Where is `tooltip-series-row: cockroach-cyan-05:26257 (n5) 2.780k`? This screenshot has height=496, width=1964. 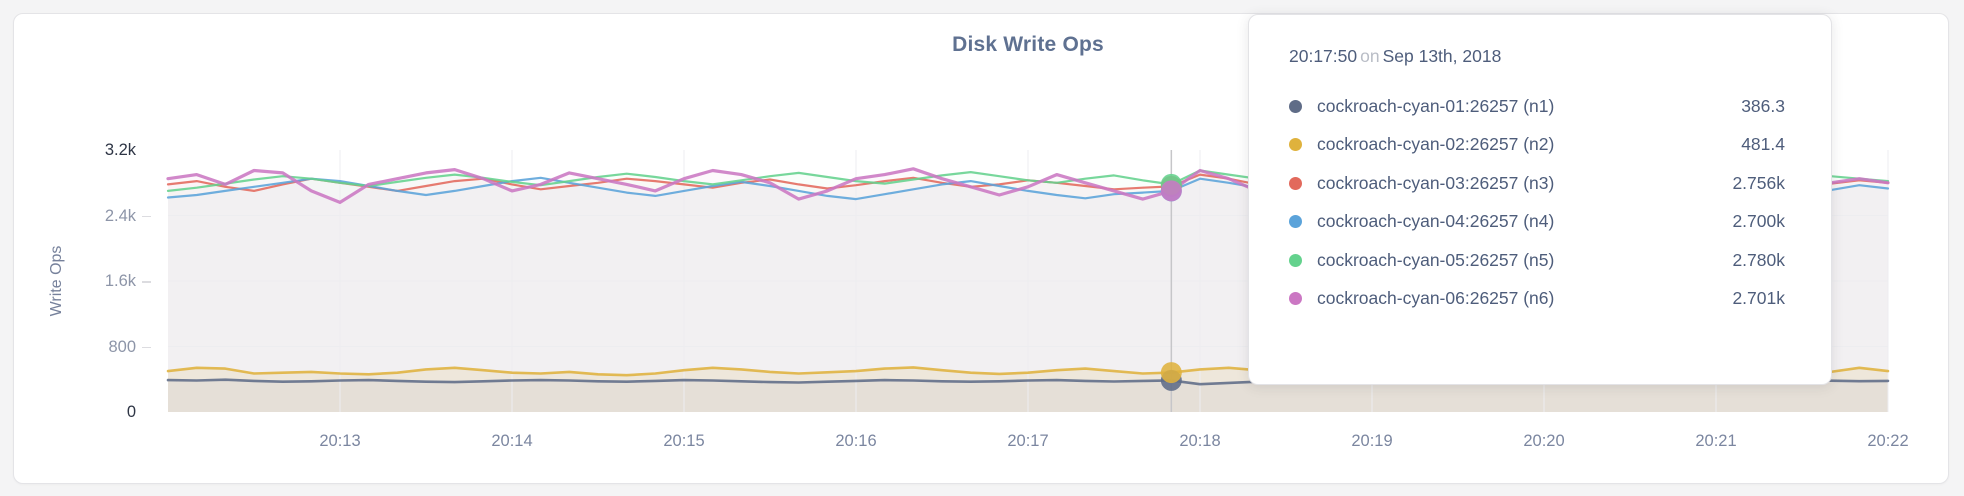
tooltip-series-row: cockroach-cyan-05:26257 (n5) 2.780k is located at coordinates (1537, 260).